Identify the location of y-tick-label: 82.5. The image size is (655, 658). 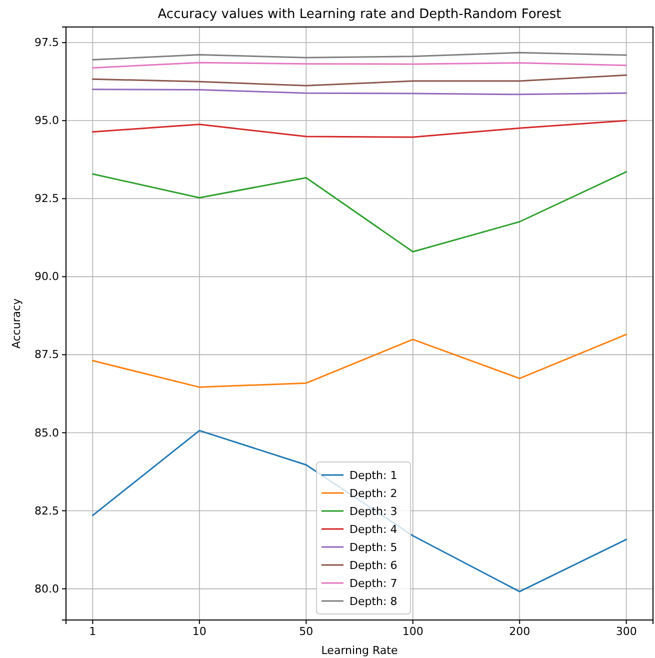
(46, 511).